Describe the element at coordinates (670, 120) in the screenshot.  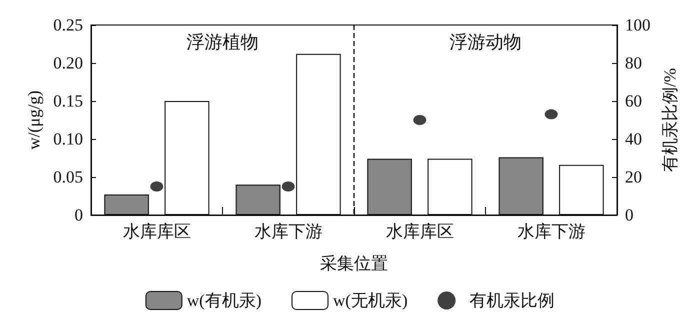
I see `y2-axis-title: 有机汞比例/%` at that location.